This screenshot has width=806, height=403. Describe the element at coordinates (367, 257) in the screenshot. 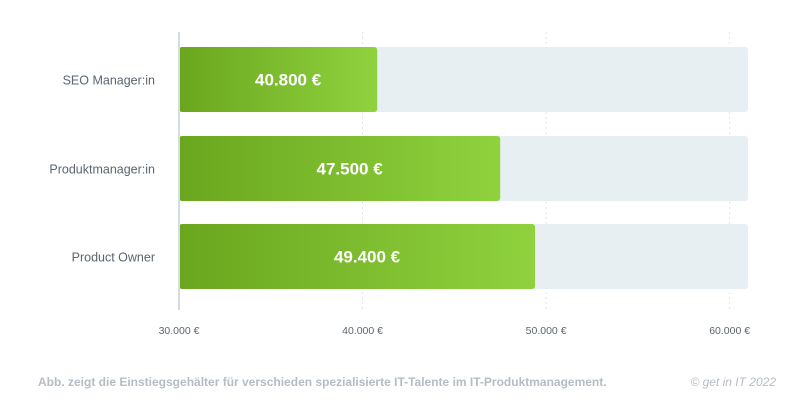

I see `bar-value-label: 49.400 €` at that location.